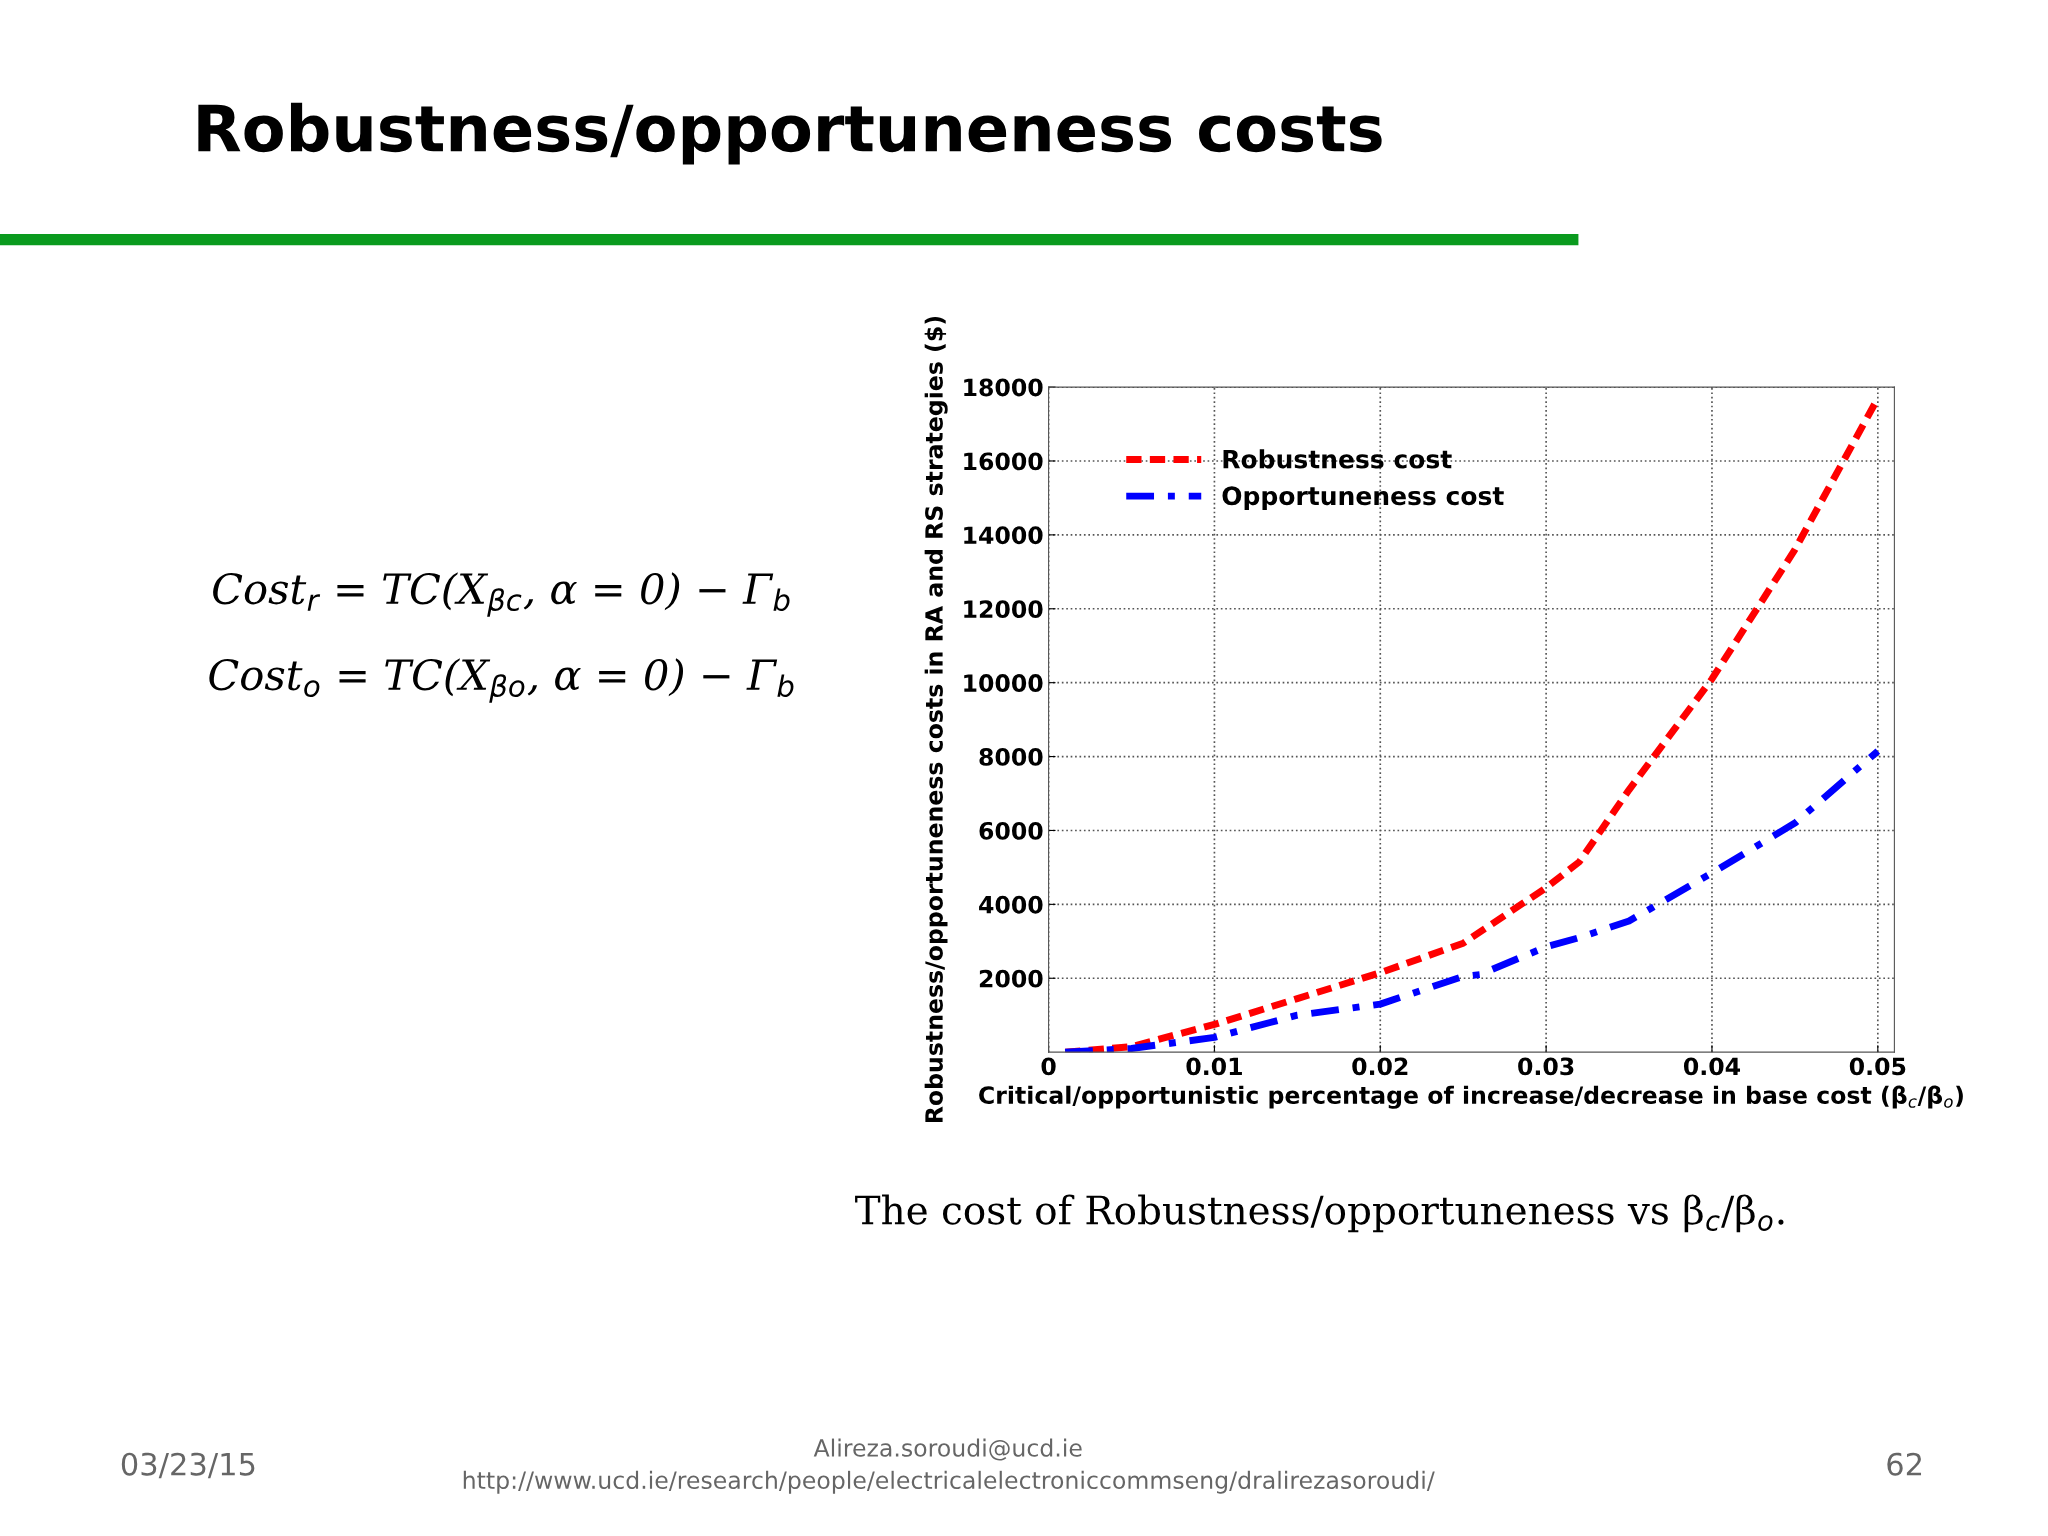 Image resolution: width=2048 pixels, height=1536 pixels. I want to click on x-tick-label: 0.02, so click(1380, 1066).